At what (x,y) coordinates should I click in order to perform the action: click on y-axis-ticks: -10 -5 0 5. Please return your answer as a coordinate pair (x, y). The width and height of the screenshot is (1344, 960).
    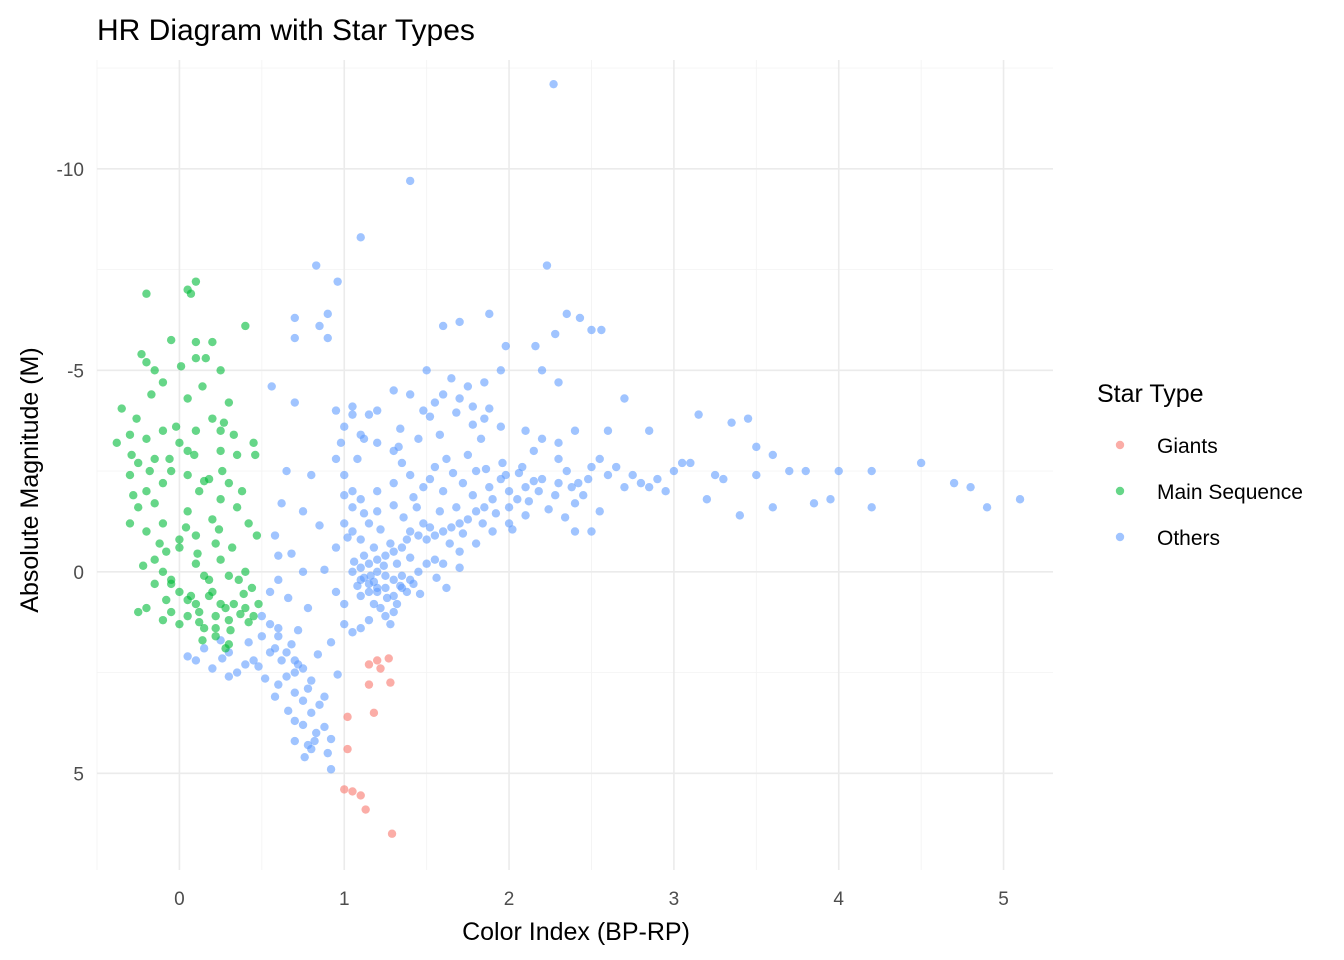
    Looking at the image, I should click on (70, 472).